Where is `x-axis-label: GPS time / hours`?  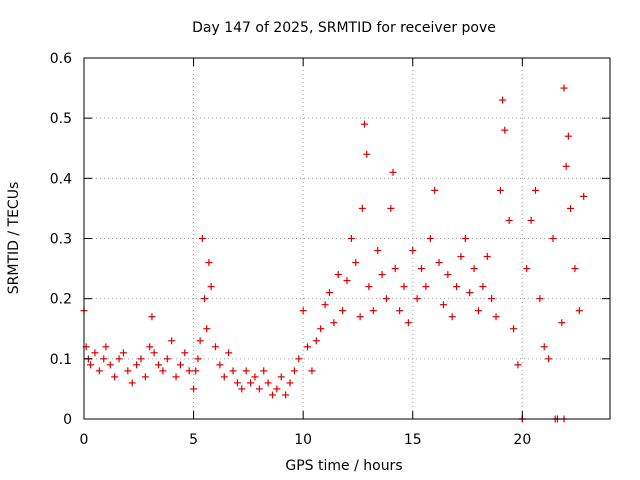 x-axis-label: GPS time / hours is located at coordinates (343, 466).